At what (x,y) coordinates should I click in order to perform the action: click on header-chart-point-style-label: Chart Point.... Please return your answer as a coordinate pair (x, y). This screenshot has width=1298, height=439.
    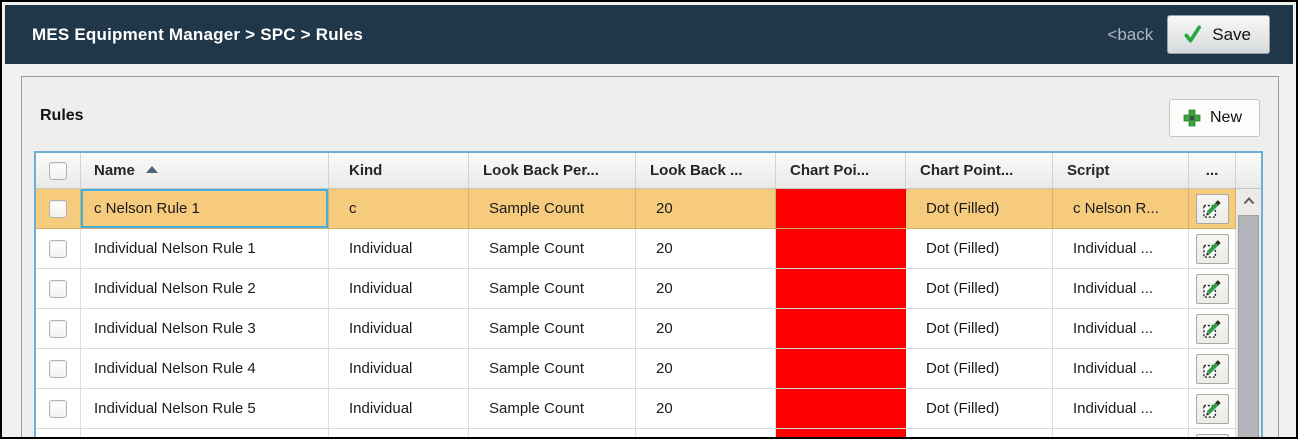
    Looking at the image, I should click on (967, 170).